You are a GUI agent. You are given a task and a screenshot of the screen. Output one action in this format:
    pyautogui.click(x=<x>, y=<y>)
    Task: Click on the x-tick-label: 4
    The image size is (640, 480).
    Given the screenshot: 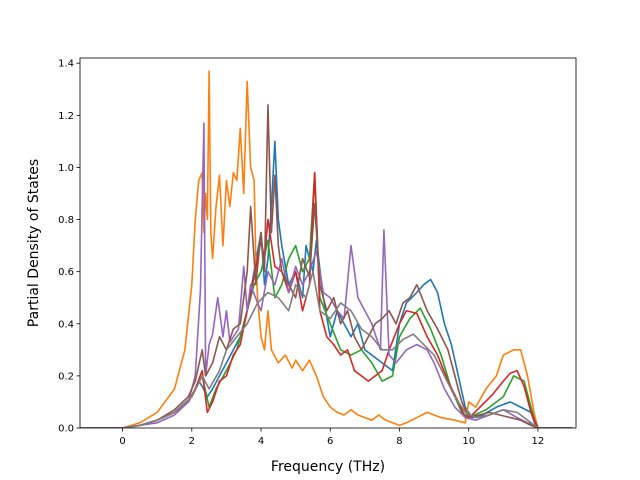 What is the action you would take?
    pyautogui.click(x=261, y=441)
    